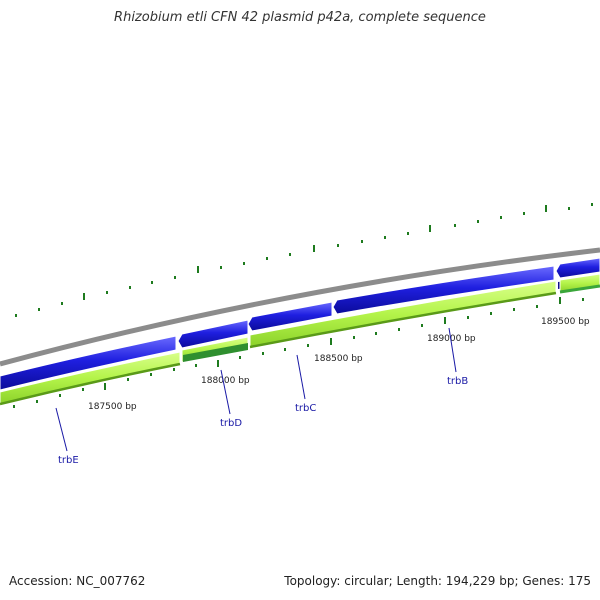 This screenshot has width=600, height=600. Describe the element at coordinates (77, 581) in the screenshot. I see `accession-text: Accession: NC_007762` at that location.